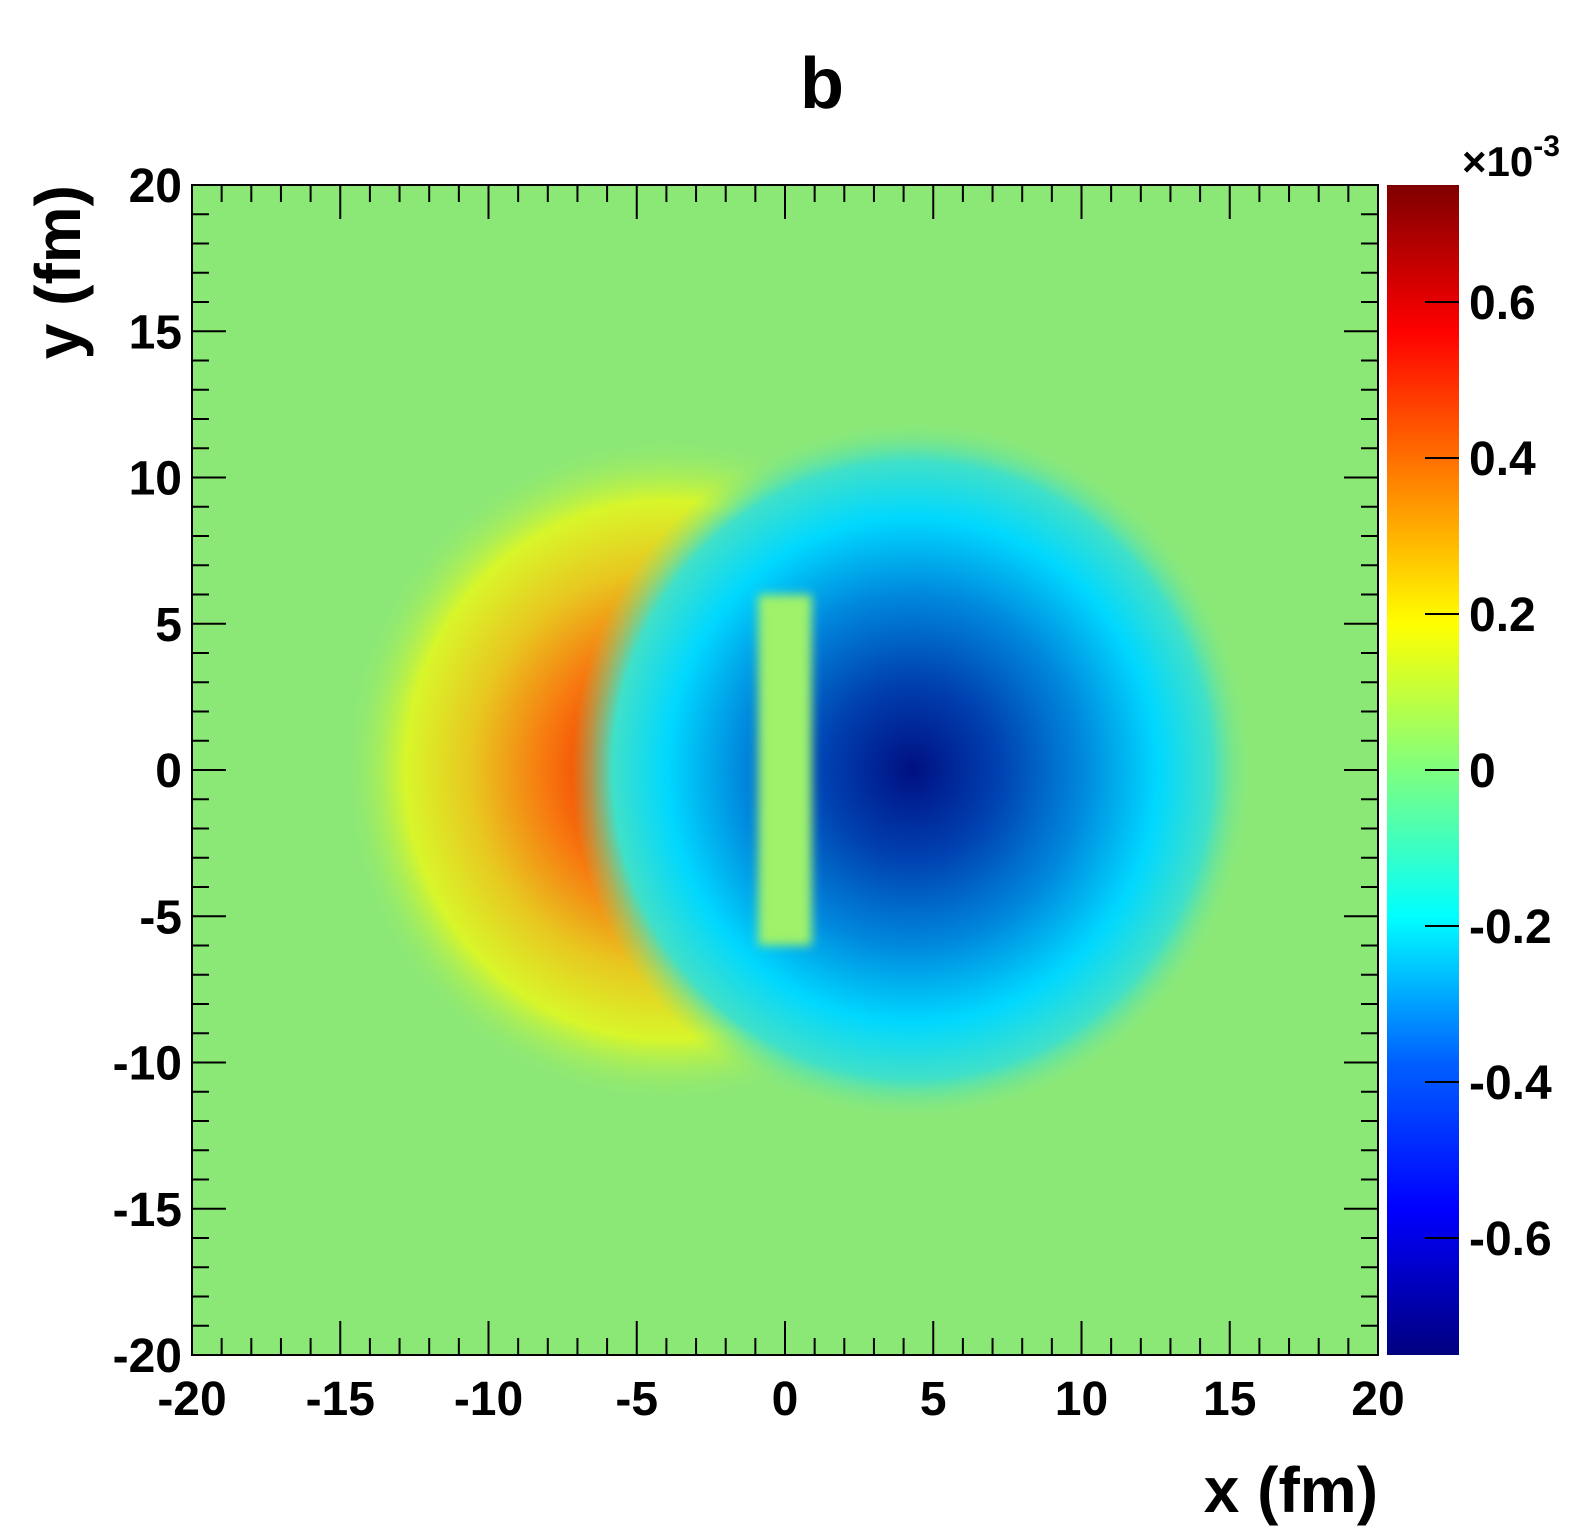  I want to click on y-tick-label: -10, so click(147, 1064).